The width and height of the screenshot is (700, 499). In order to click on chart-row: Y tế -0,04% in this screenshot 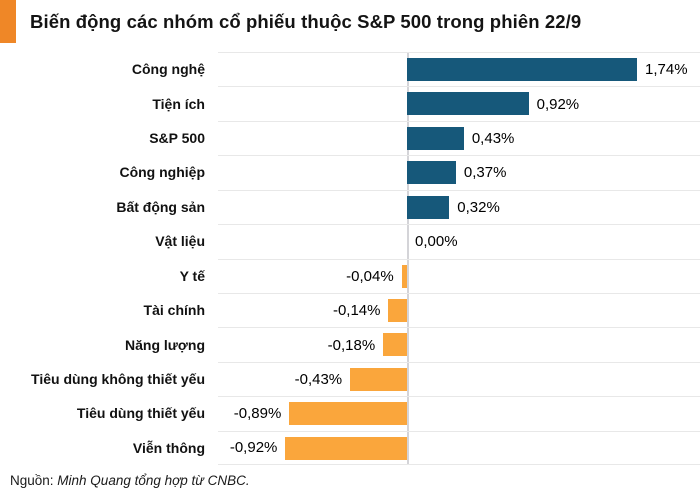, I will do `click(350, 275)`.